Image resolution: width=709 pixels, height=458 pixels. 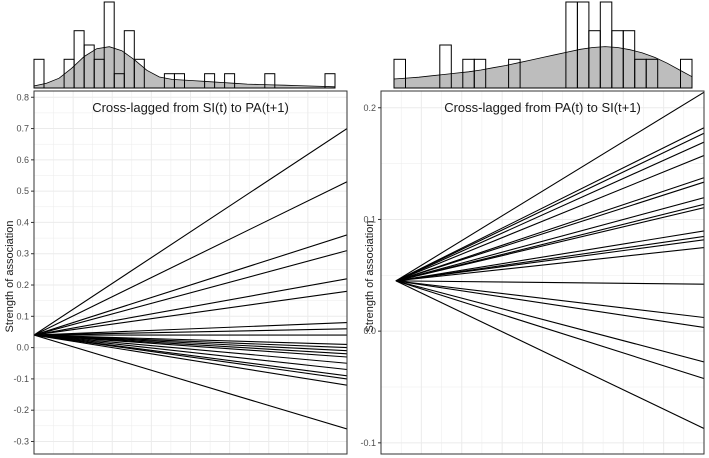 I want to click on y-tick-label: -0.2, so click(x=21, y=410).